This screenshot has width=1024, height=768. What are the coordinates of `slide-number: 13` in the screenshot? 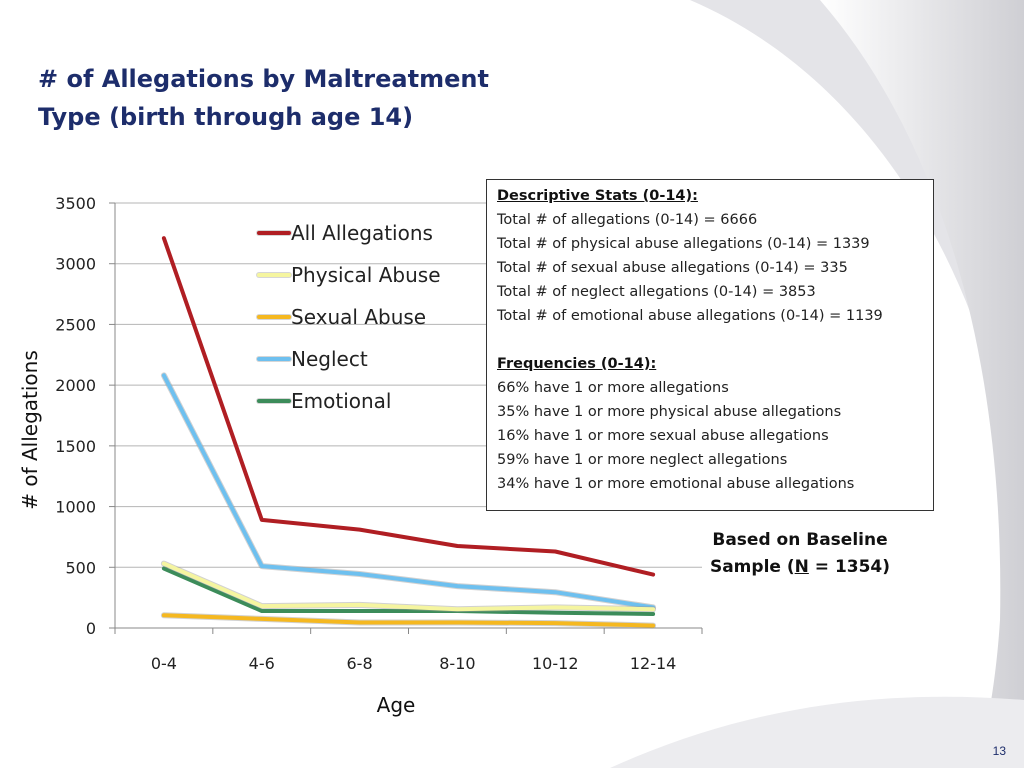 It's located at (999, 751).